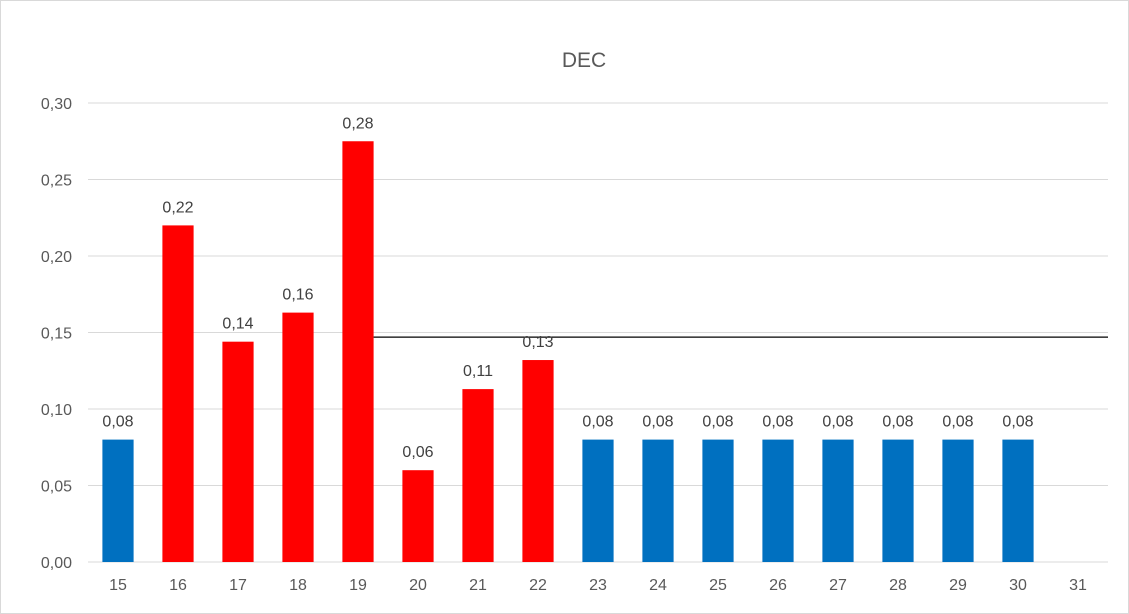 The width and height of the screenshot is (1129, 614). I want to click on y-tick-label: 0,00, so click(56, 563).